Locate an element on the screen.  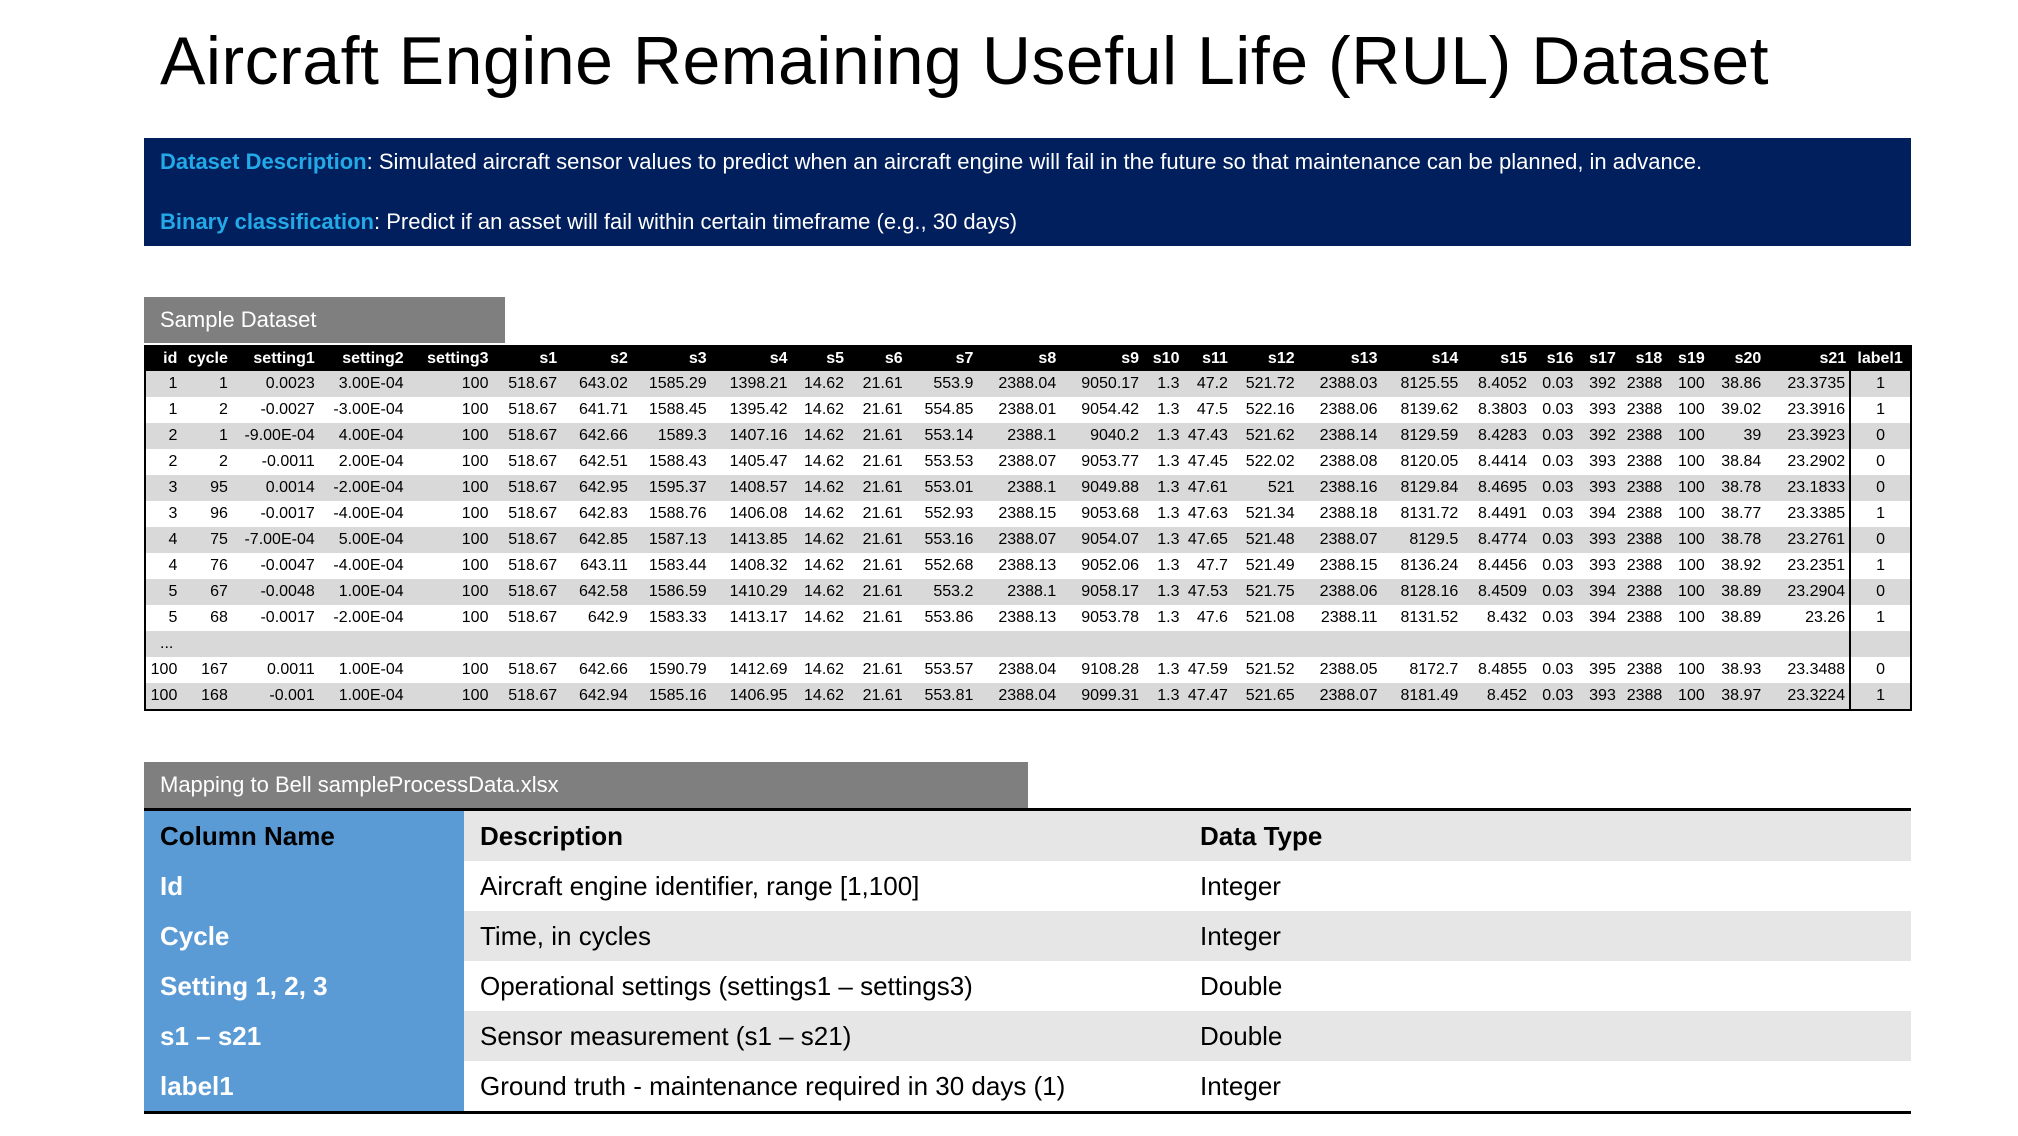
table-cell: 521.34 is located at coordinates (1265, 514).